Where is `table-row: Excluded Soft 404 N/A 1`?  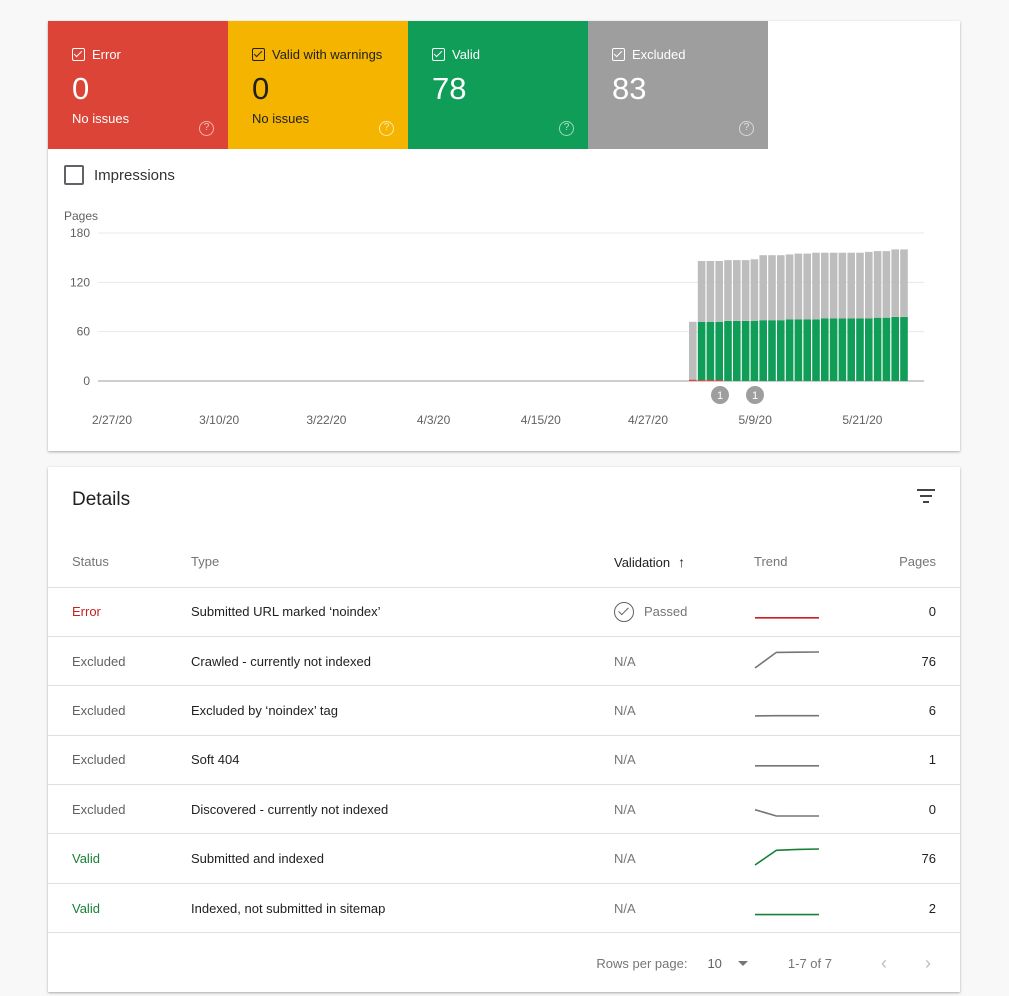
table-row: Excluded Soft 404 N/A 1 is located at coordinates (504, 760).